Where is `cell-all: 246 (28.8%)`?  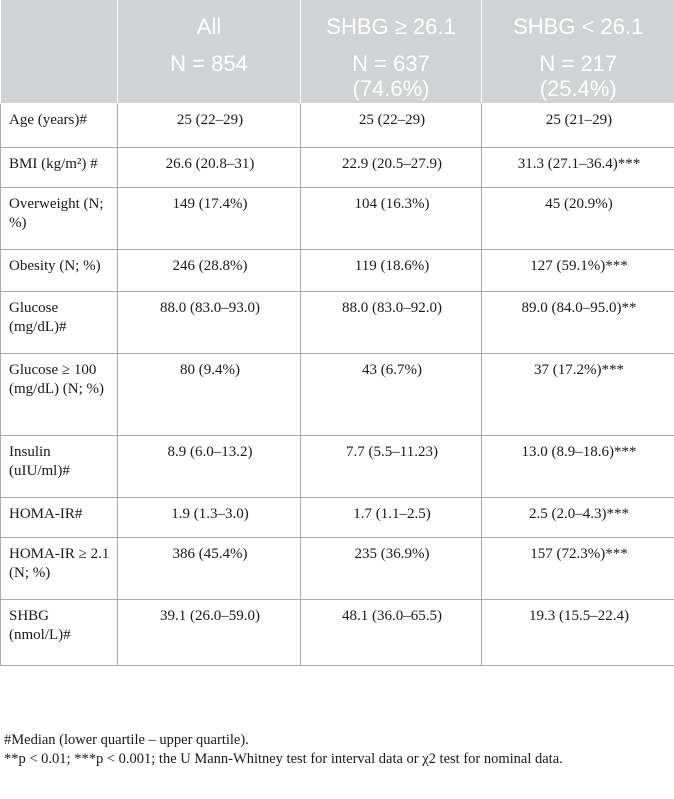
cell-all: 246 (28.8%) is located at coordinates (209, 270).